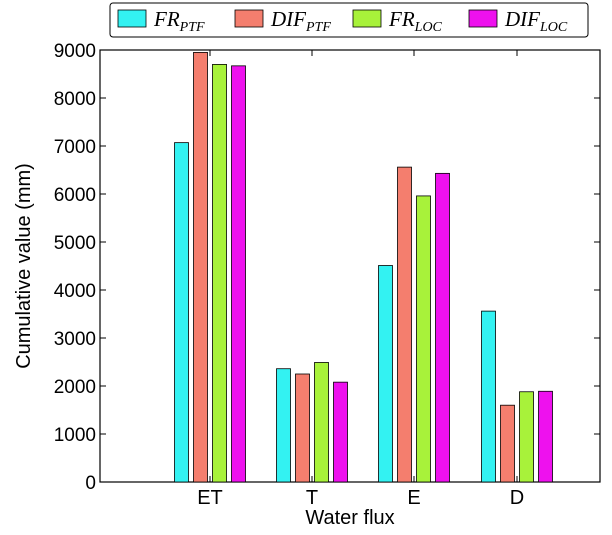 The width and height of the screenshot is (612, 535). I want to click on y-tick-label: 1000, so click(75, 435).